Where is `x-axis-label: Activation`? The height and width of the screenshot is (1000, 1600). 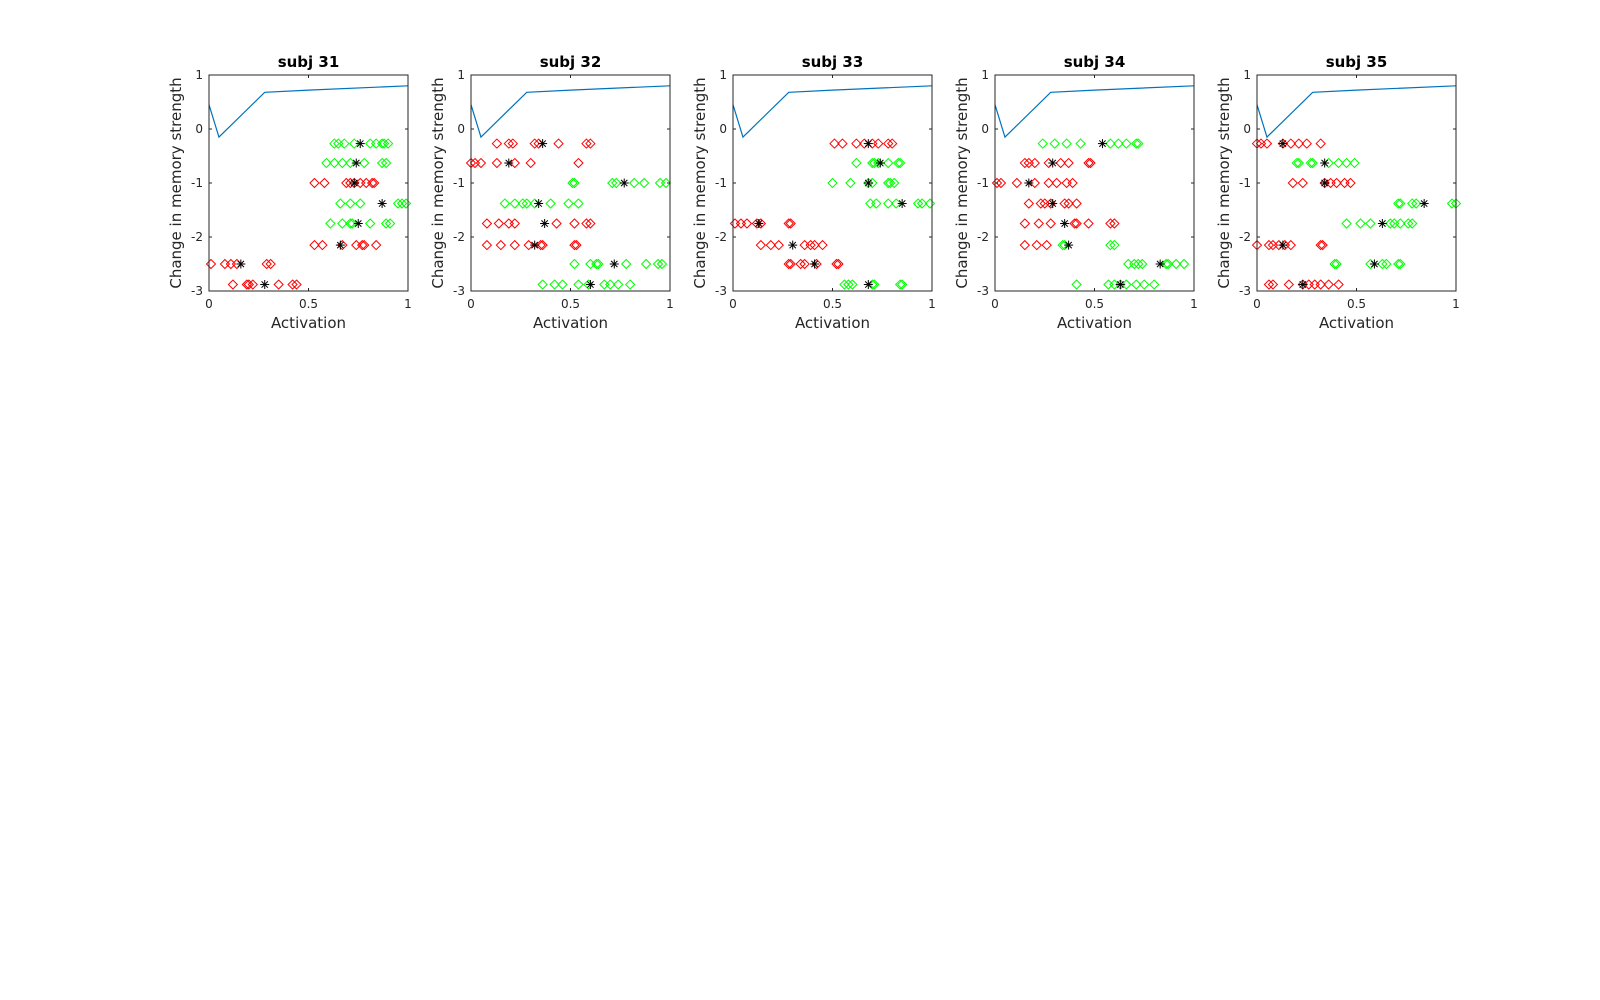
x-axis-label: Activation is located at coordinates (570, 323).